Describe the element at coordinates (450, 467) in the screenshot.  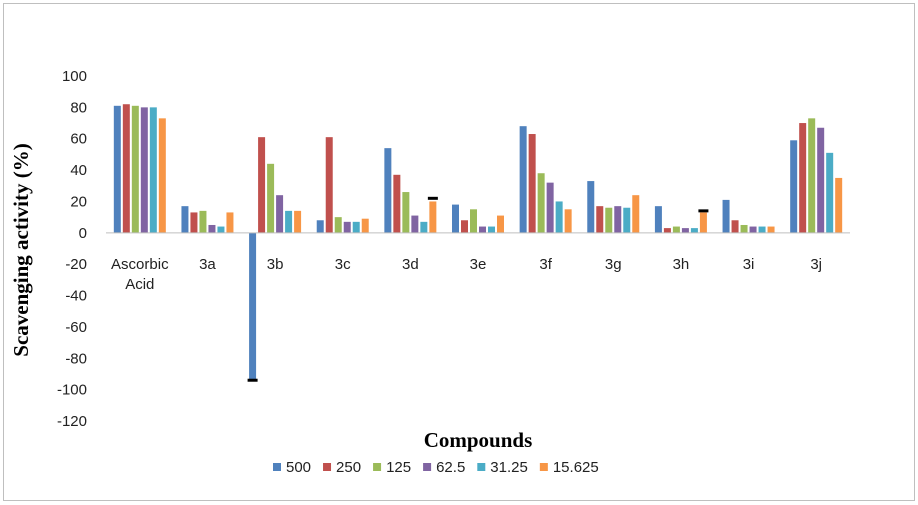
I see `legend-label: 62.5` at that location.